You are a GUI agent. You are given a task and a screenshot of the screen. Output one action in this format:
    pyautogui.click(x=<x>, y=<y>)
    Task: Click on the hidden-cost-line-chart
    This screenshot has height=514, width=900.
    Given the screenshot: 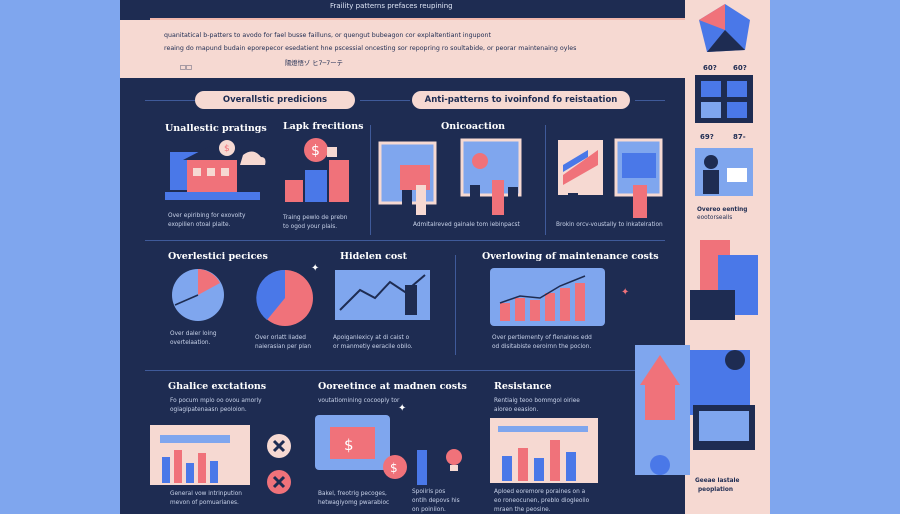 What is the action you would take?
    pyautogui.click(x=382, y=295)
    